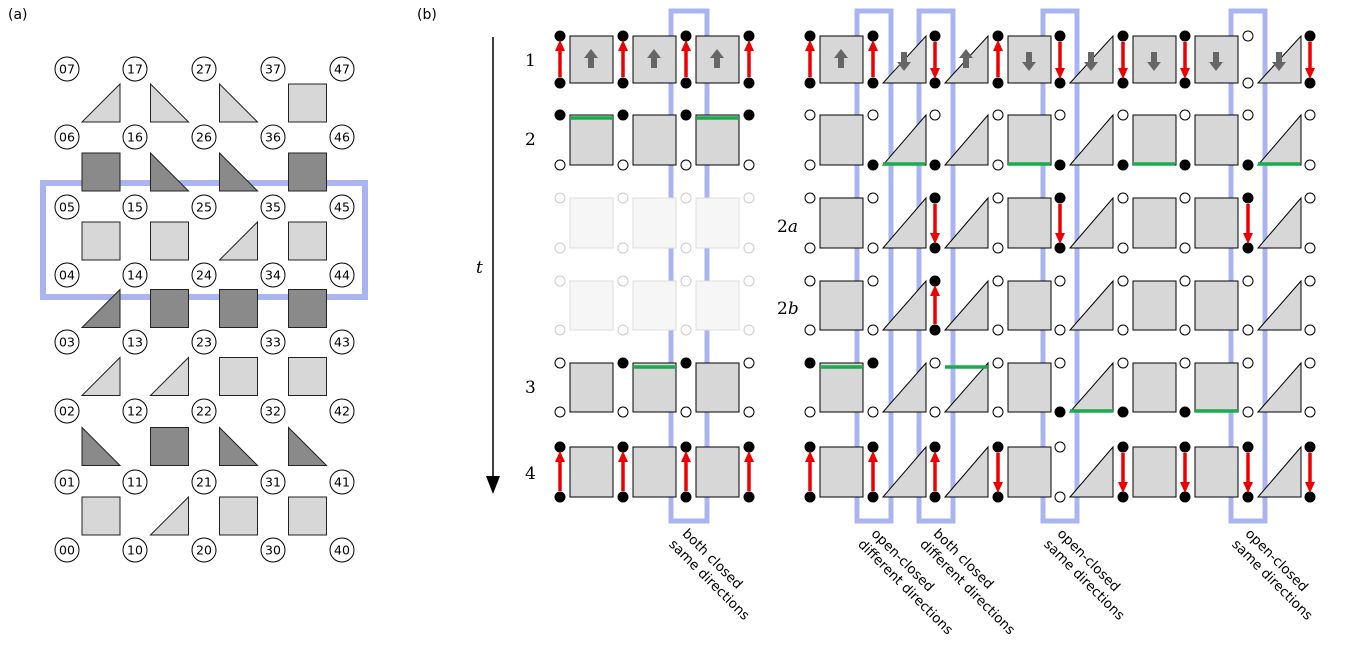 The width and height of the screenshot is (1359, 652). Describe the element at coordinates (67, 550) in the screenshot. I see `node-label: 00` at that location.